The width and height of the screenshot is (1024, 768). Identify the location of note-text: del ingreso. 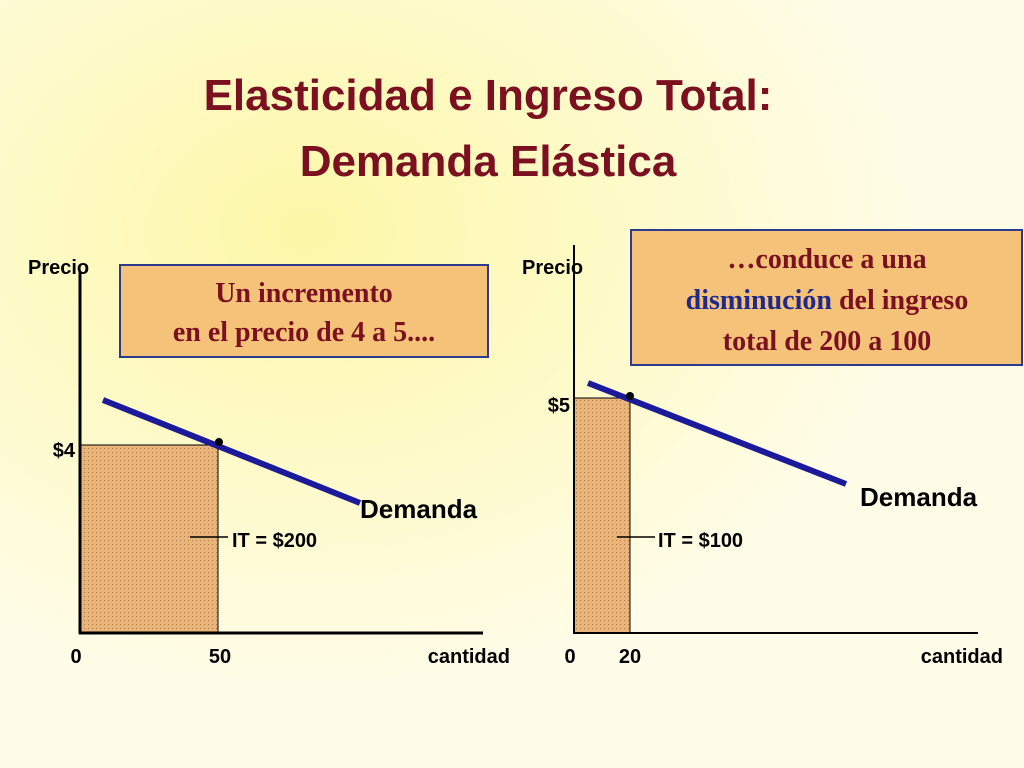
(903, 300).